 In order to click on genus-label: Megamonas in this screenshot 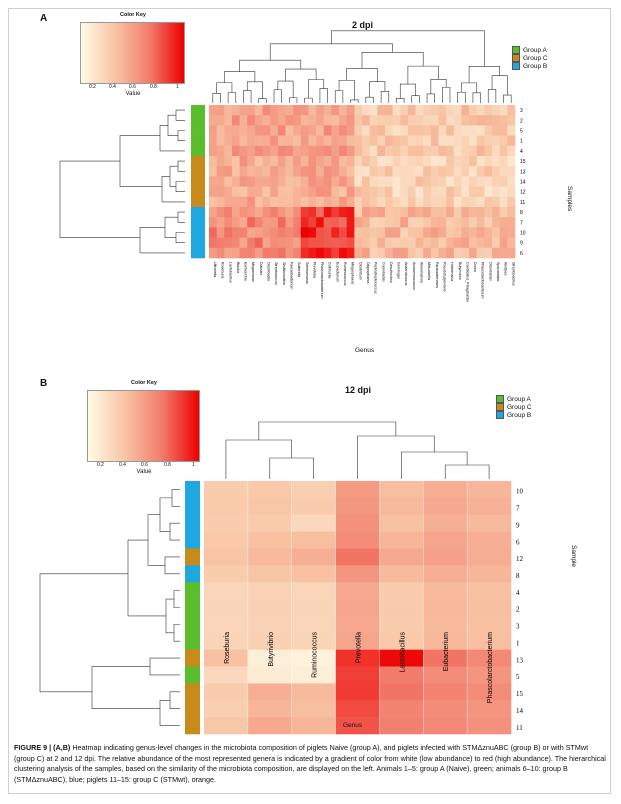, I will do `click(253, 272)`.